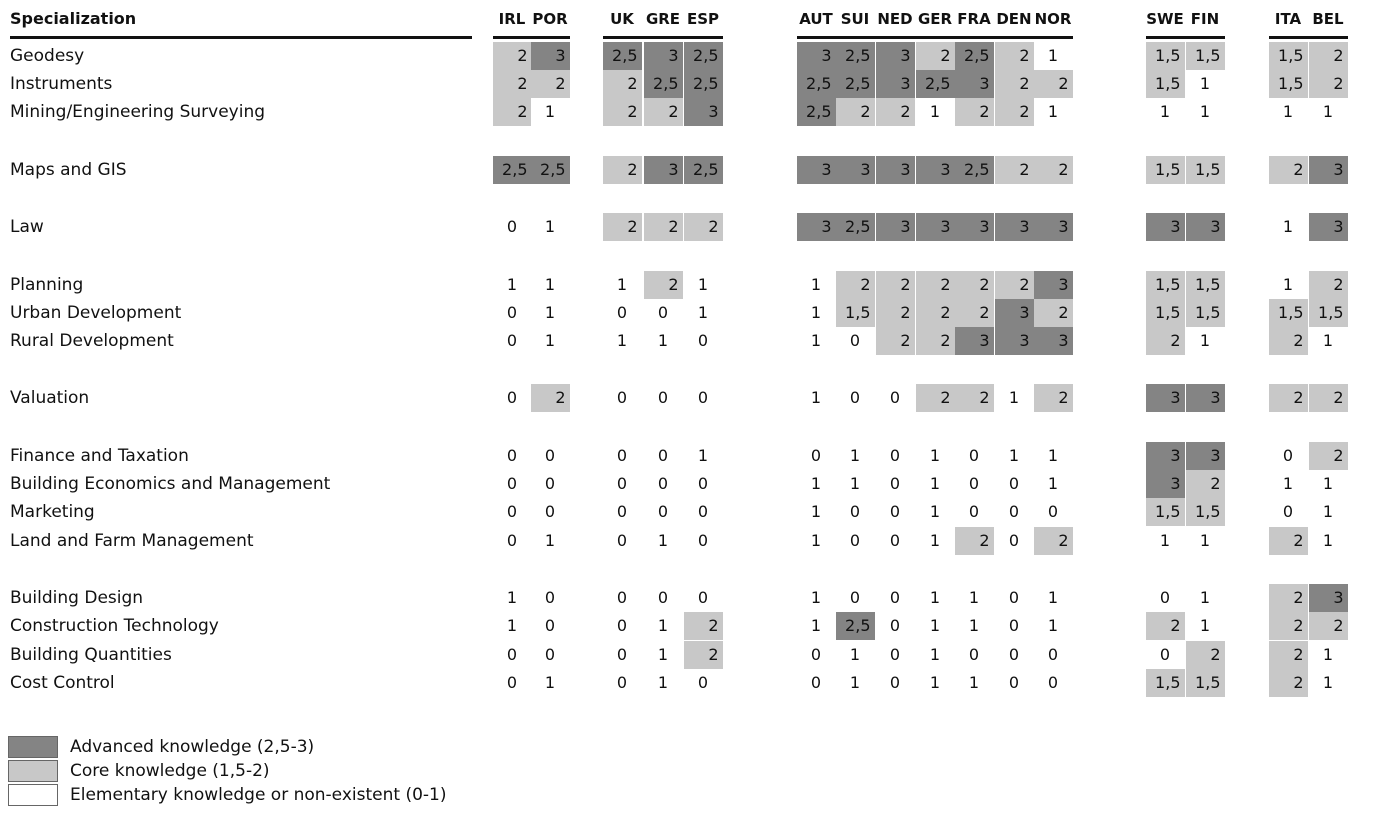 This screenshot has height=822, width=1378. I want to click on row-label: Geodesy, so click(47, 56).